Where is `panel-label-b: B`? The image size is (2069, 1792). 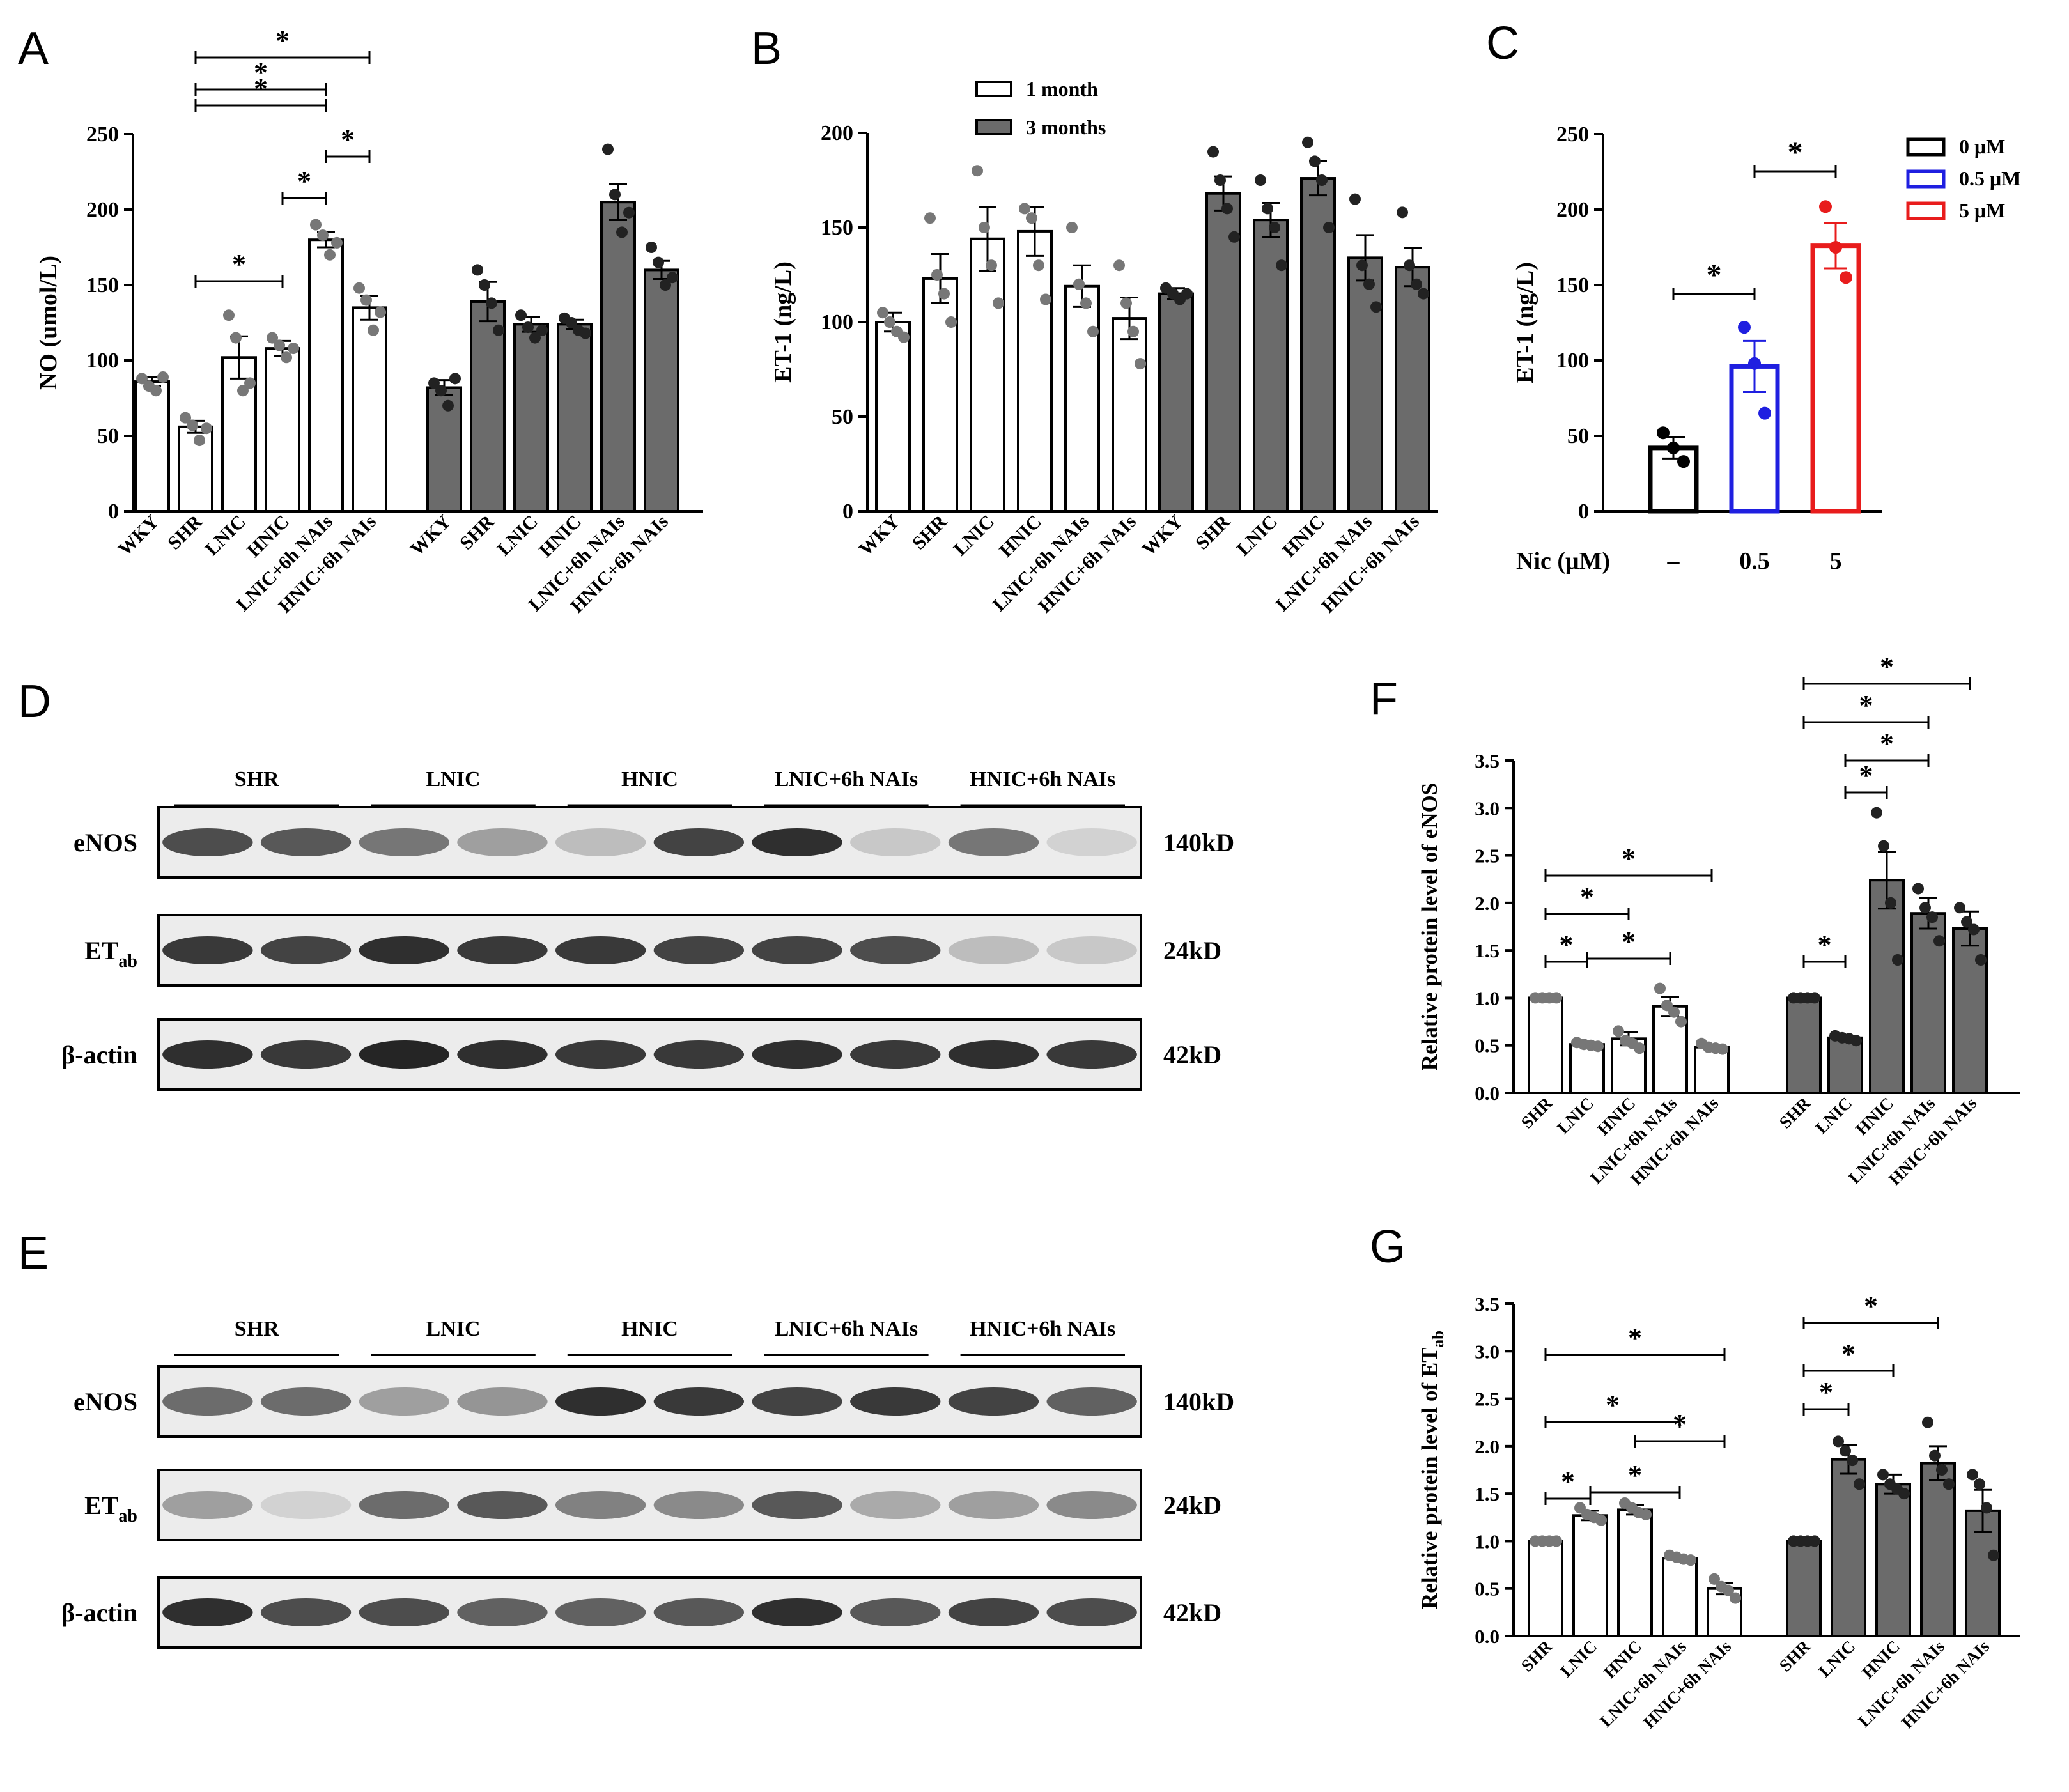 panel-label-b: B is located at coordinates (766, 48).